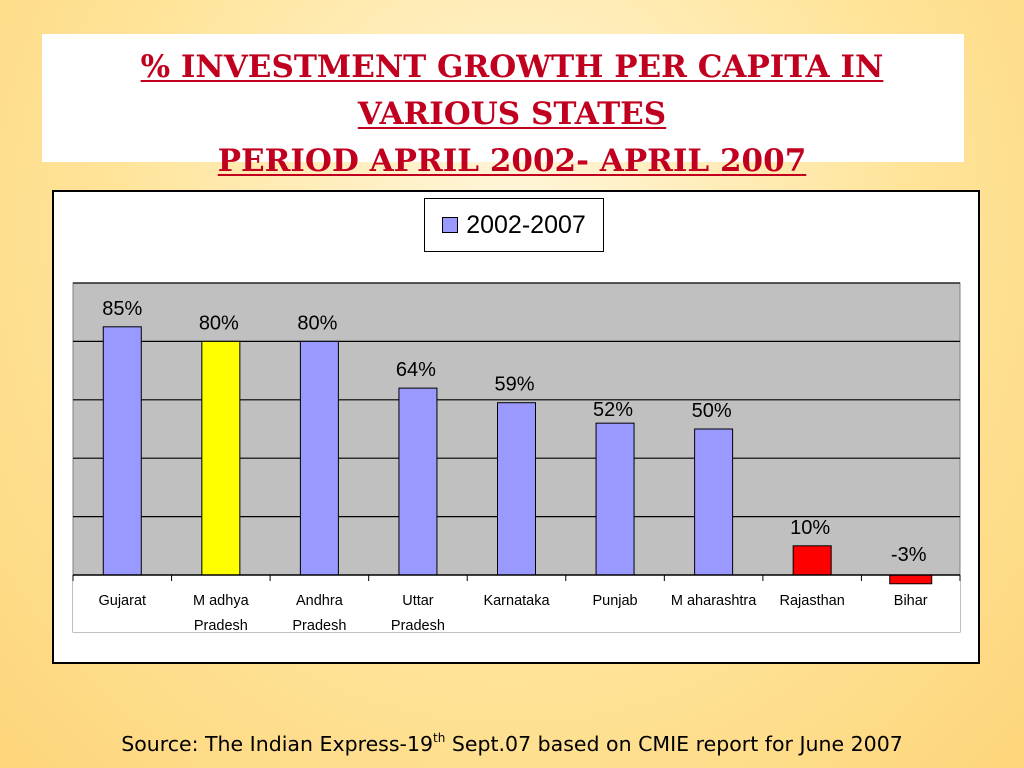 Image resolution: width=1024 pixels, height=768 pixels. Describe the element at coordinates (418, 626) in the screenshot. I see `category-label-3-1: Pradesh` at that location.